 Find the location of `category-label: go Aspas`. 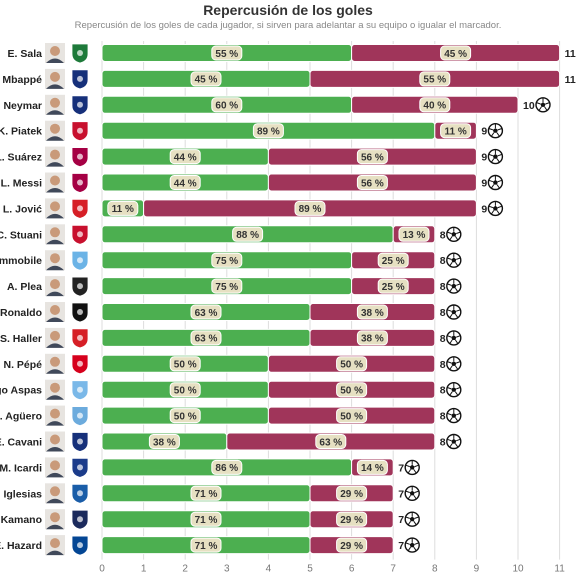

category-label: go Aspas is located at coordinates (21, 391).